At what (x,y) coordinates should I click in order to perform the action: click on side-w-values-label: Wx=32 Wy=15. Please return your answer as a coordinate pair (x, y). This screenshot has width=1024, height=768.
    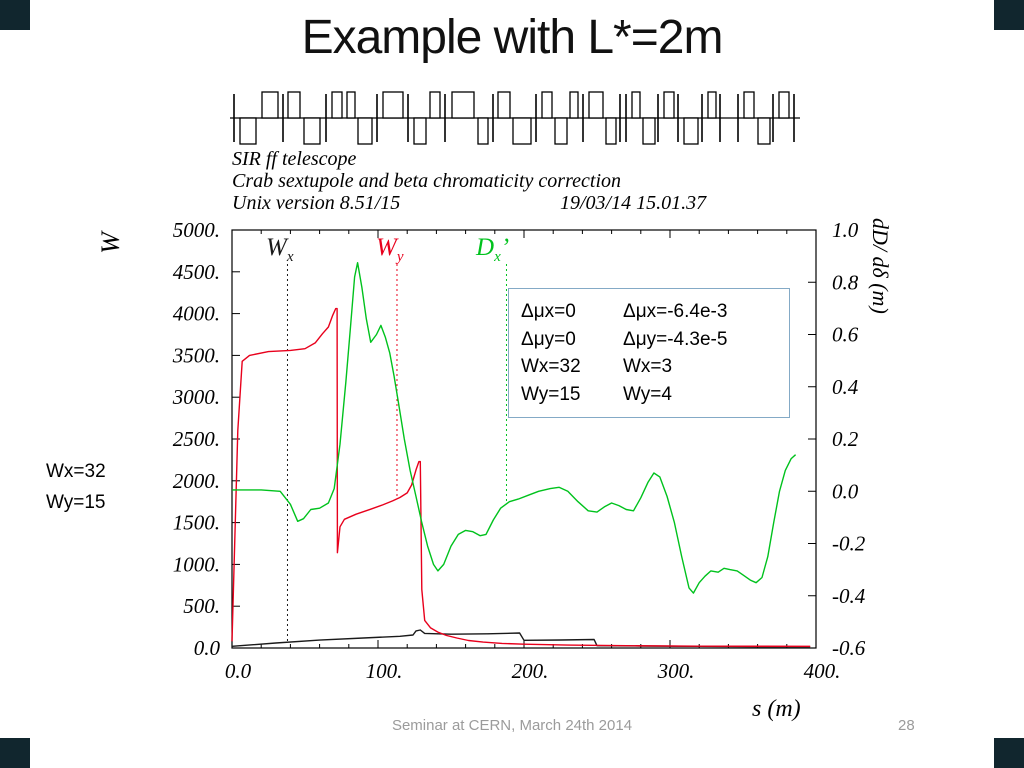
    Looking at the image, I should click on (76, 487).